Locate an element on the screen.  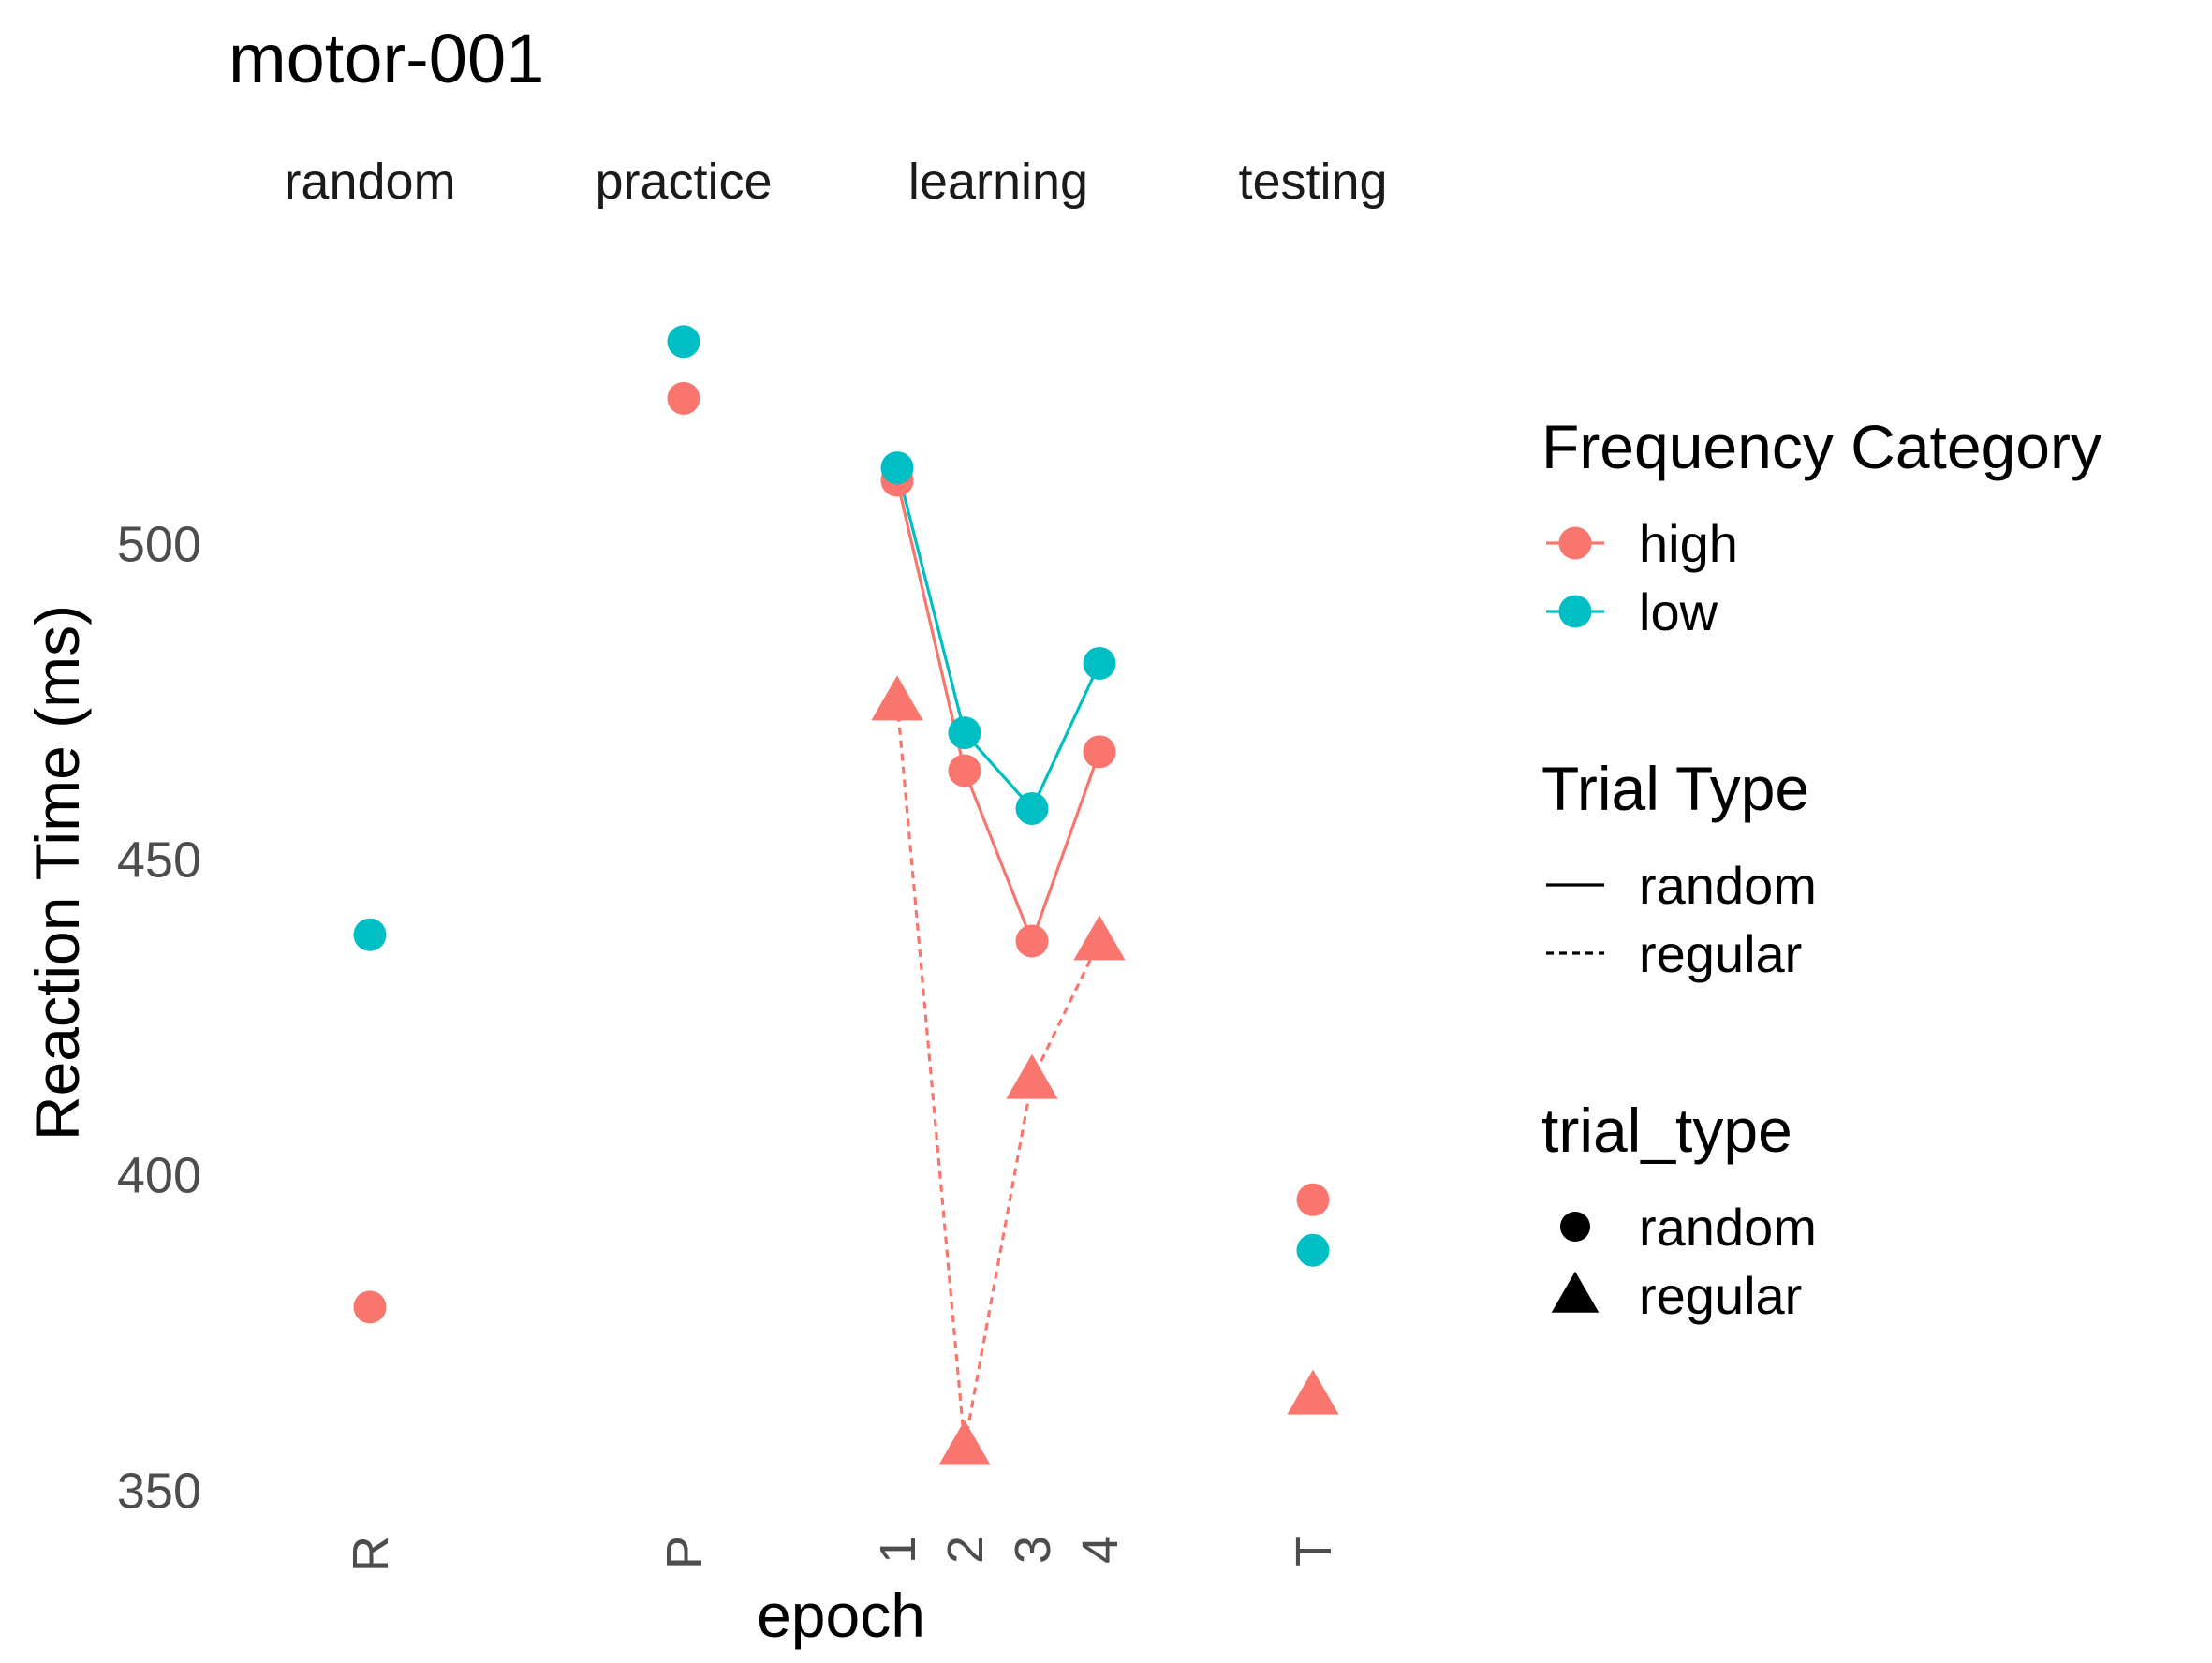
legend-color: Frequency Category high low is located at coordinates (1821, 526).